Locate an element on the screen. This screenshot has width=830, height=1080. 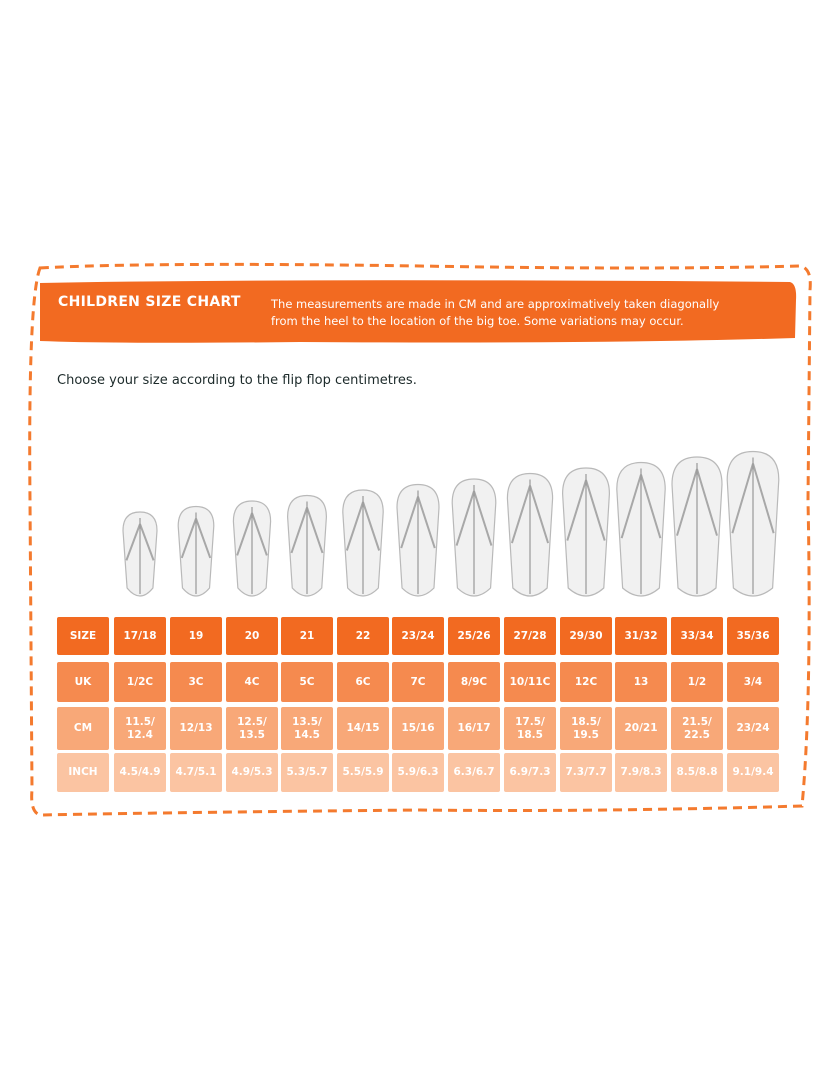
size-cell: 4.7/5.1 is located at coordinates (196, 772).